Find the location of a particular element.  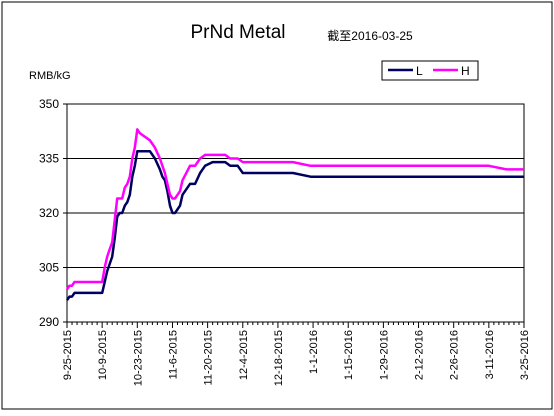

x-tick-label-2: 10-23-2015 is located at coordinates (138, 358).